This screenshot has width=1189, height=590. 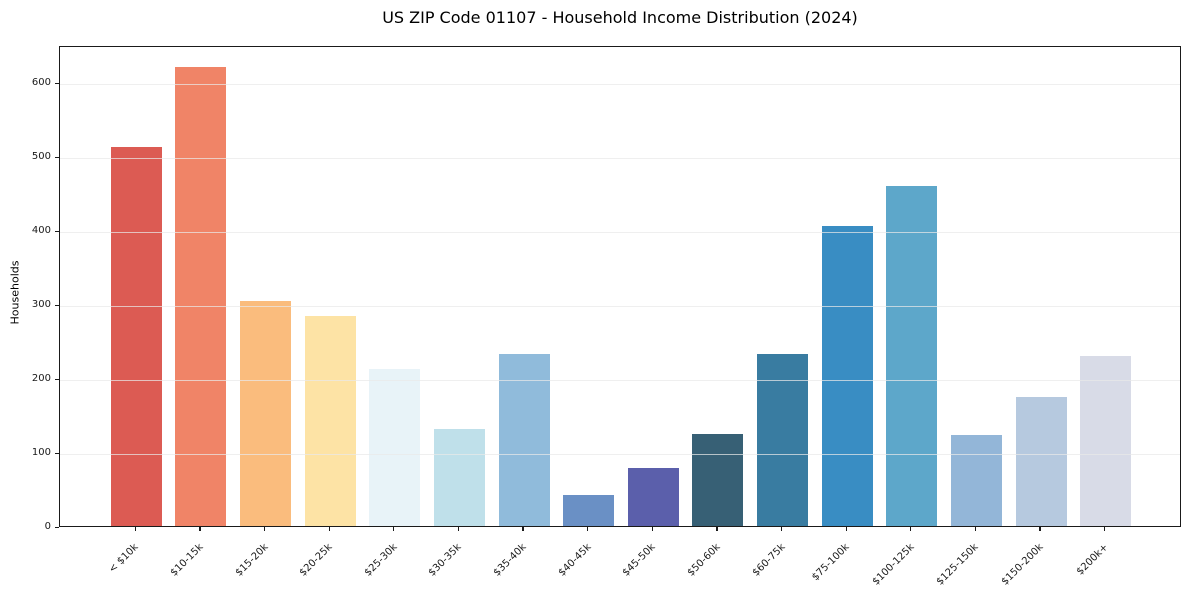 What do you see at coordinates (524, 439) in the screenshot?
I see `bar-35-40k` at bounding box center [524, 439].